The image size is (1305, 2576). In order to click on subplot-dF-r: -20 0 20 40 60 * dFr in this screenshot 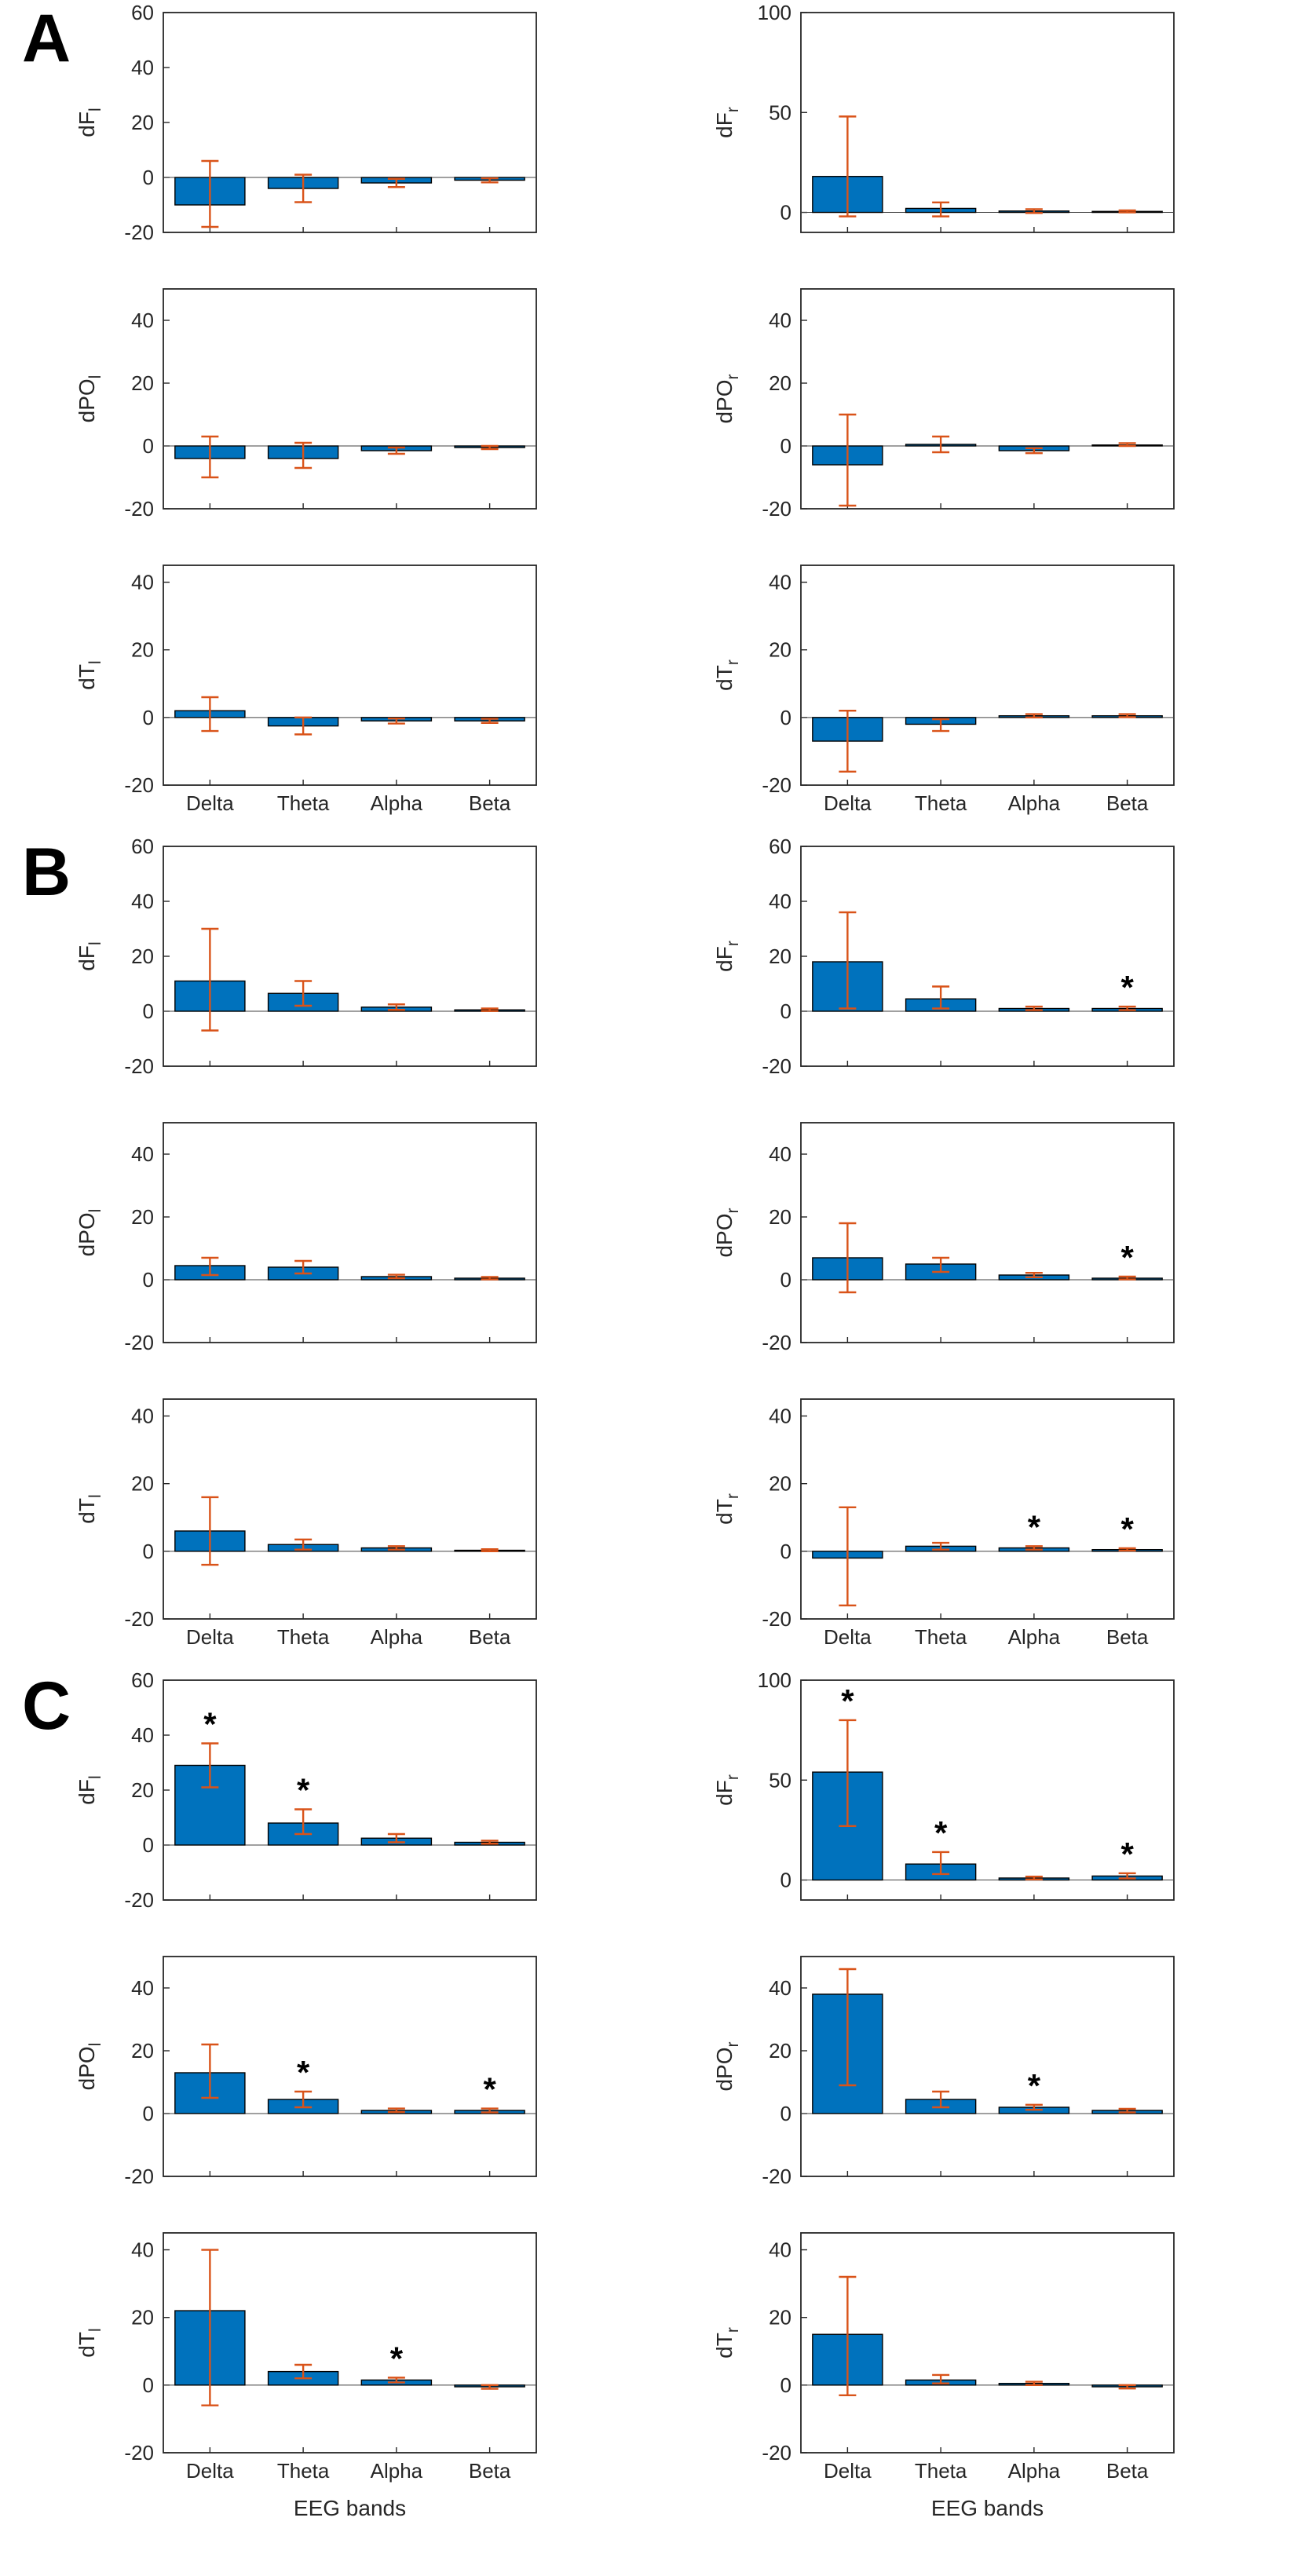, I will do `click(943, 958)`.